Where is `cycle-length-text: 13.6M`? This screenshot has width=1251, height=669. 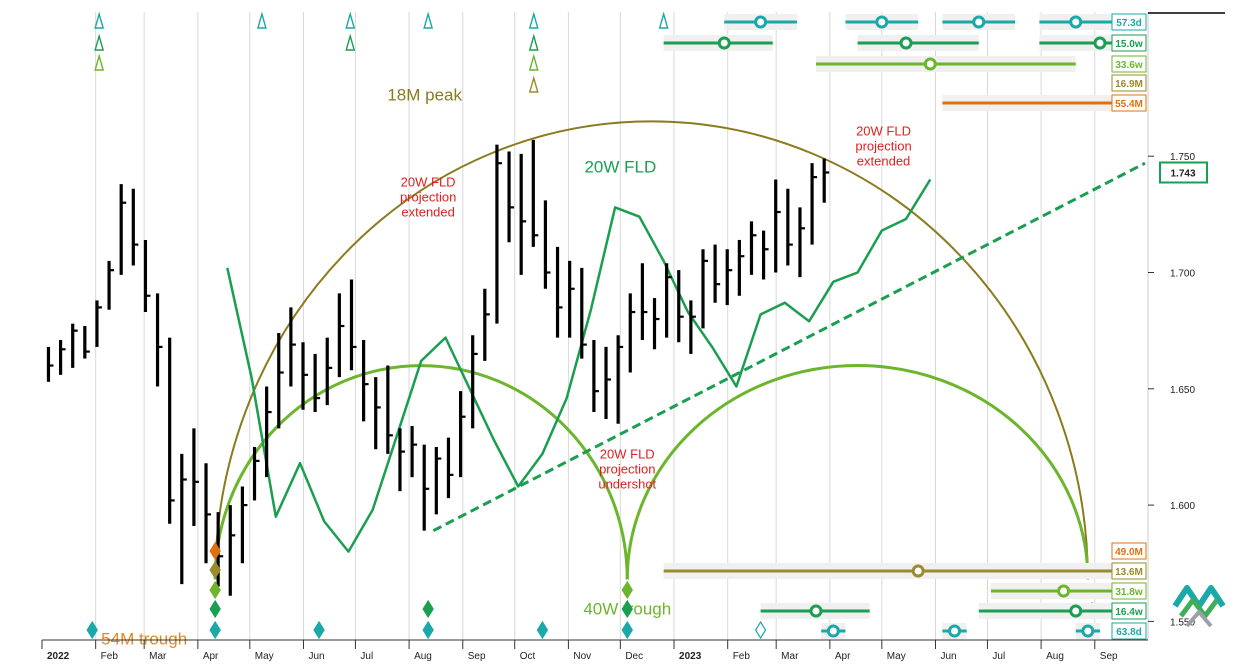
cycle-length-text: 13.6M is located at coordinates (1129, 572).